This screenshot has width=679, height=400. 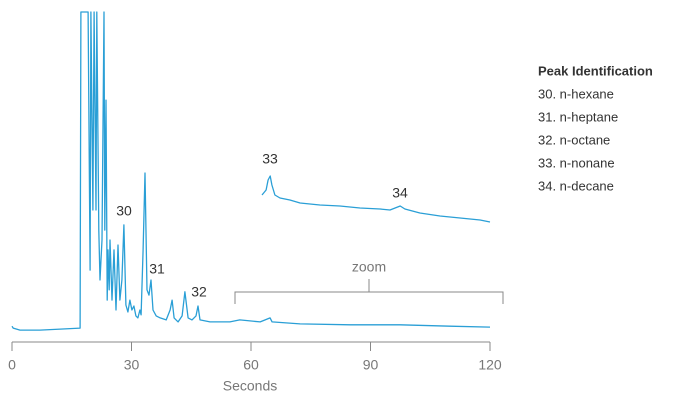 I want to click on zoom-label: zoom, so click(x=369, y=267).